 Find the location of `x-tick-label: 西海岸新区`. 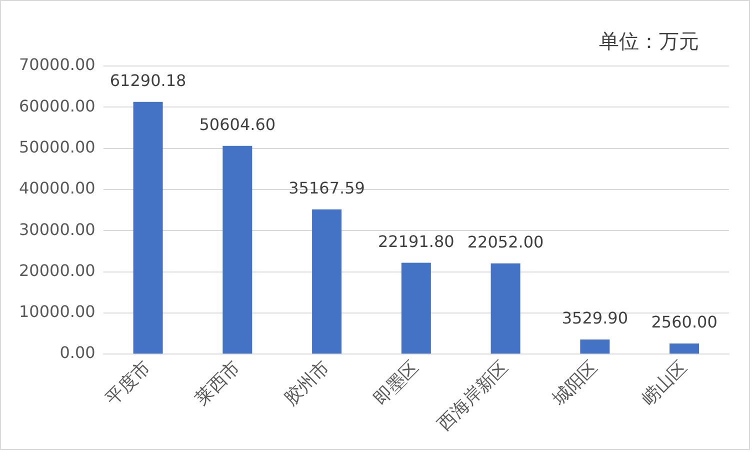

x-tick-label: 西海岸新区 is located at coordinates (473, 396).